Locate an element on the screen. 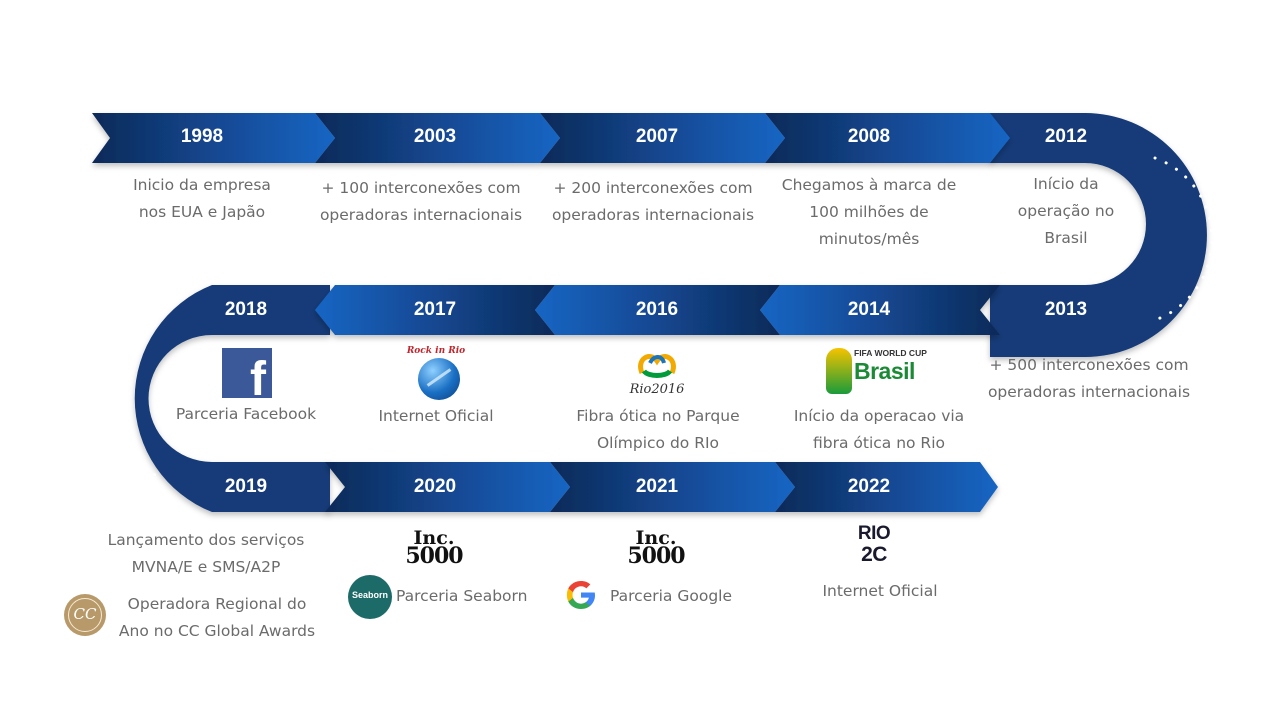 Image resolution: width=1280 pixels, height=720 pixels. cc-global-awards-logo-icon: CC is located at coordinates (85, 615).